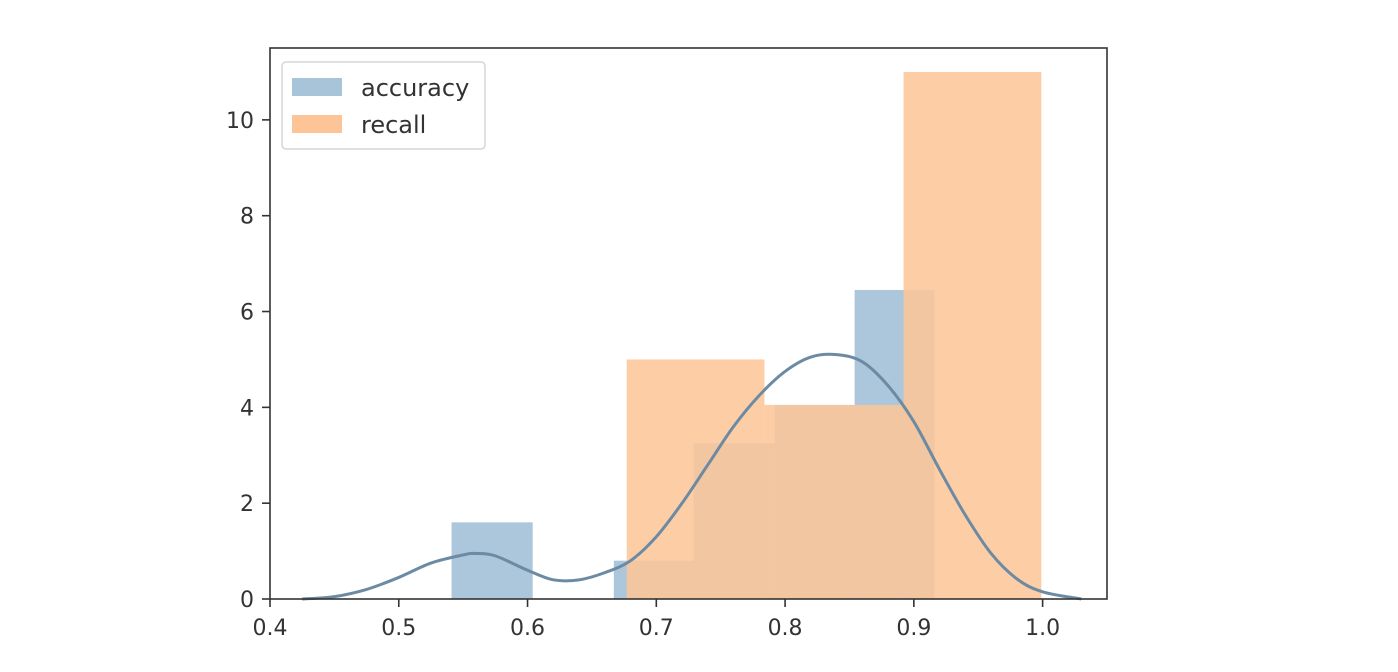  What do you see at coordinates (247, 313) in the screenshot?
I see `y-tick-label-3: 6` at bounding box center [247, 313].